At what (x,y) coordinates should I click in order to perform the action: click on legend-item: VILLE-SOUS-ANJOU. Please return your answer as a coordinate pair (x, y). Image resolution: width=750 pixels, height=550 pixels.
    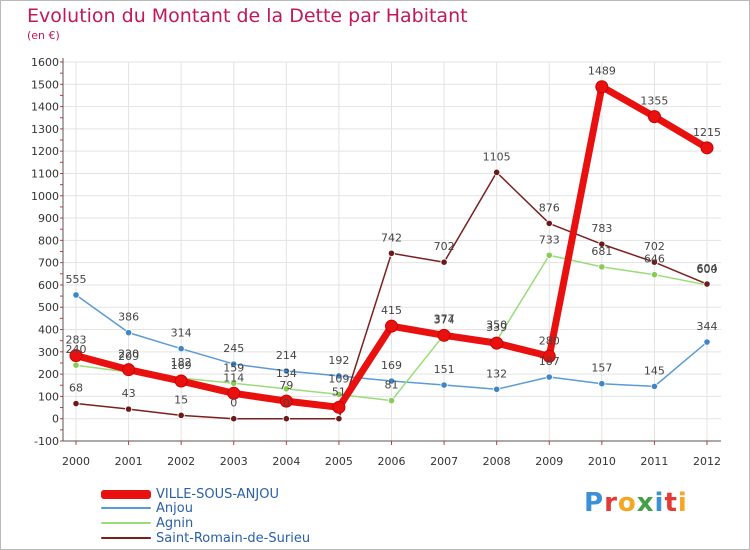
    Looking at the image, I should click on (190, 494).